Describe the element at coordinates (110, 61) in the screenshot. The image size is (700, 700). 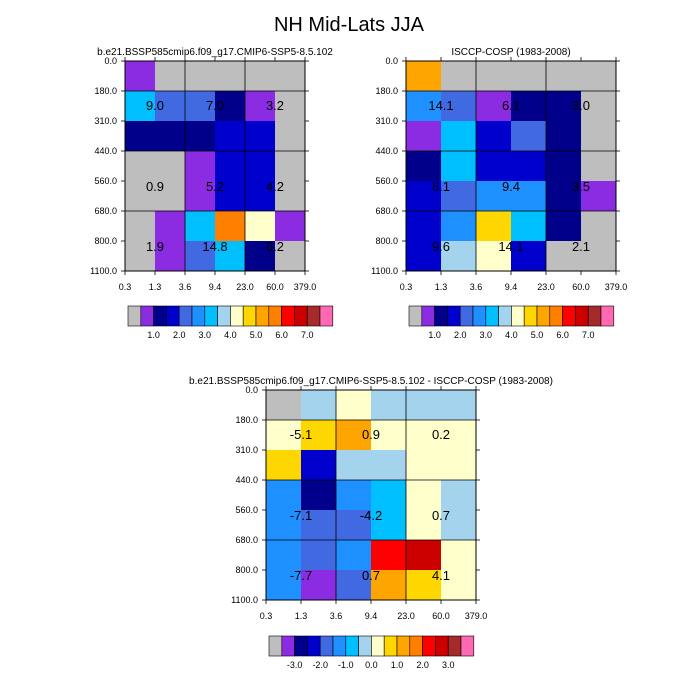
I see `y-tick-label: 0.0` at that location.